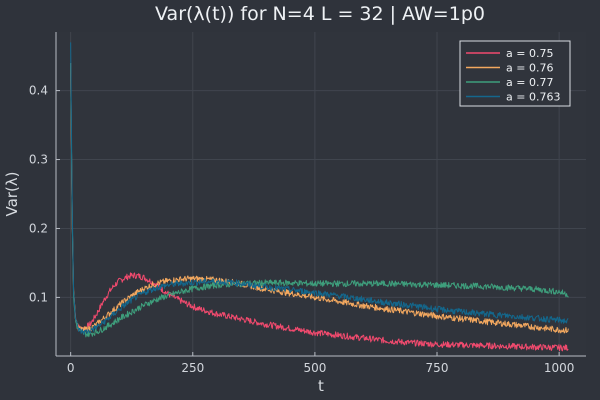  Describe the element at coordinates (437, 368) in the screenshot. I see `x-tick-label-3: 750` at that location.